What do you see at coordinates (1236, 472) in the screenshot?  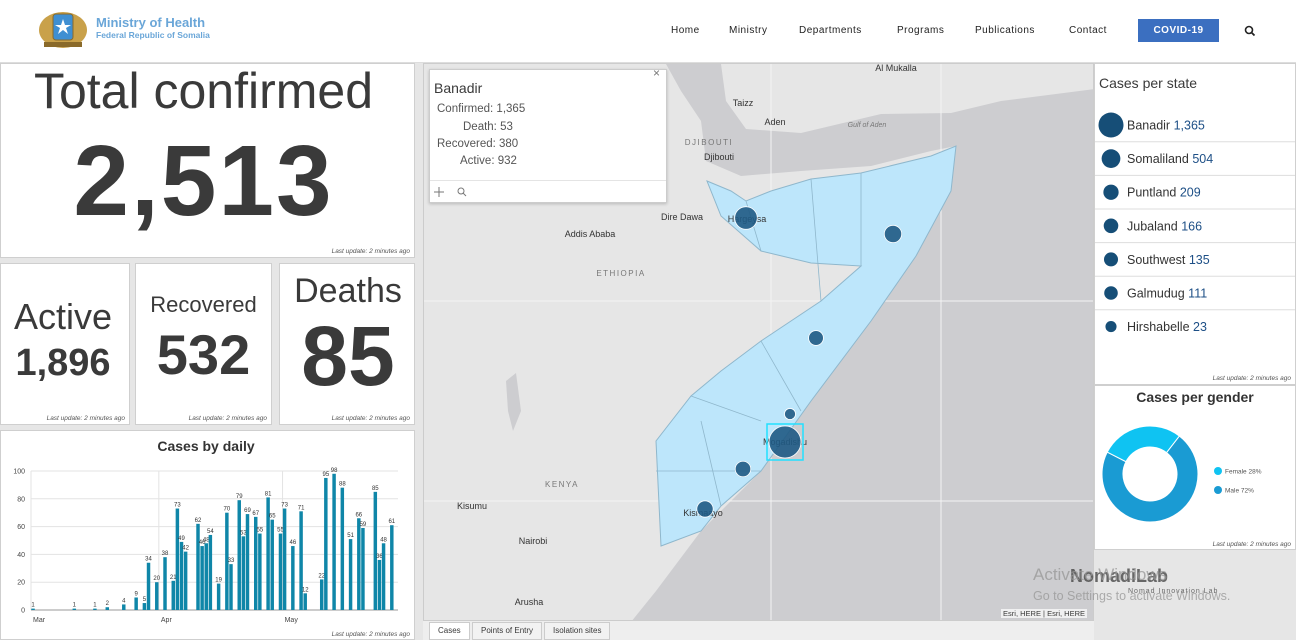 I see `legend-name: Female` at bounding box center [1236, 472].